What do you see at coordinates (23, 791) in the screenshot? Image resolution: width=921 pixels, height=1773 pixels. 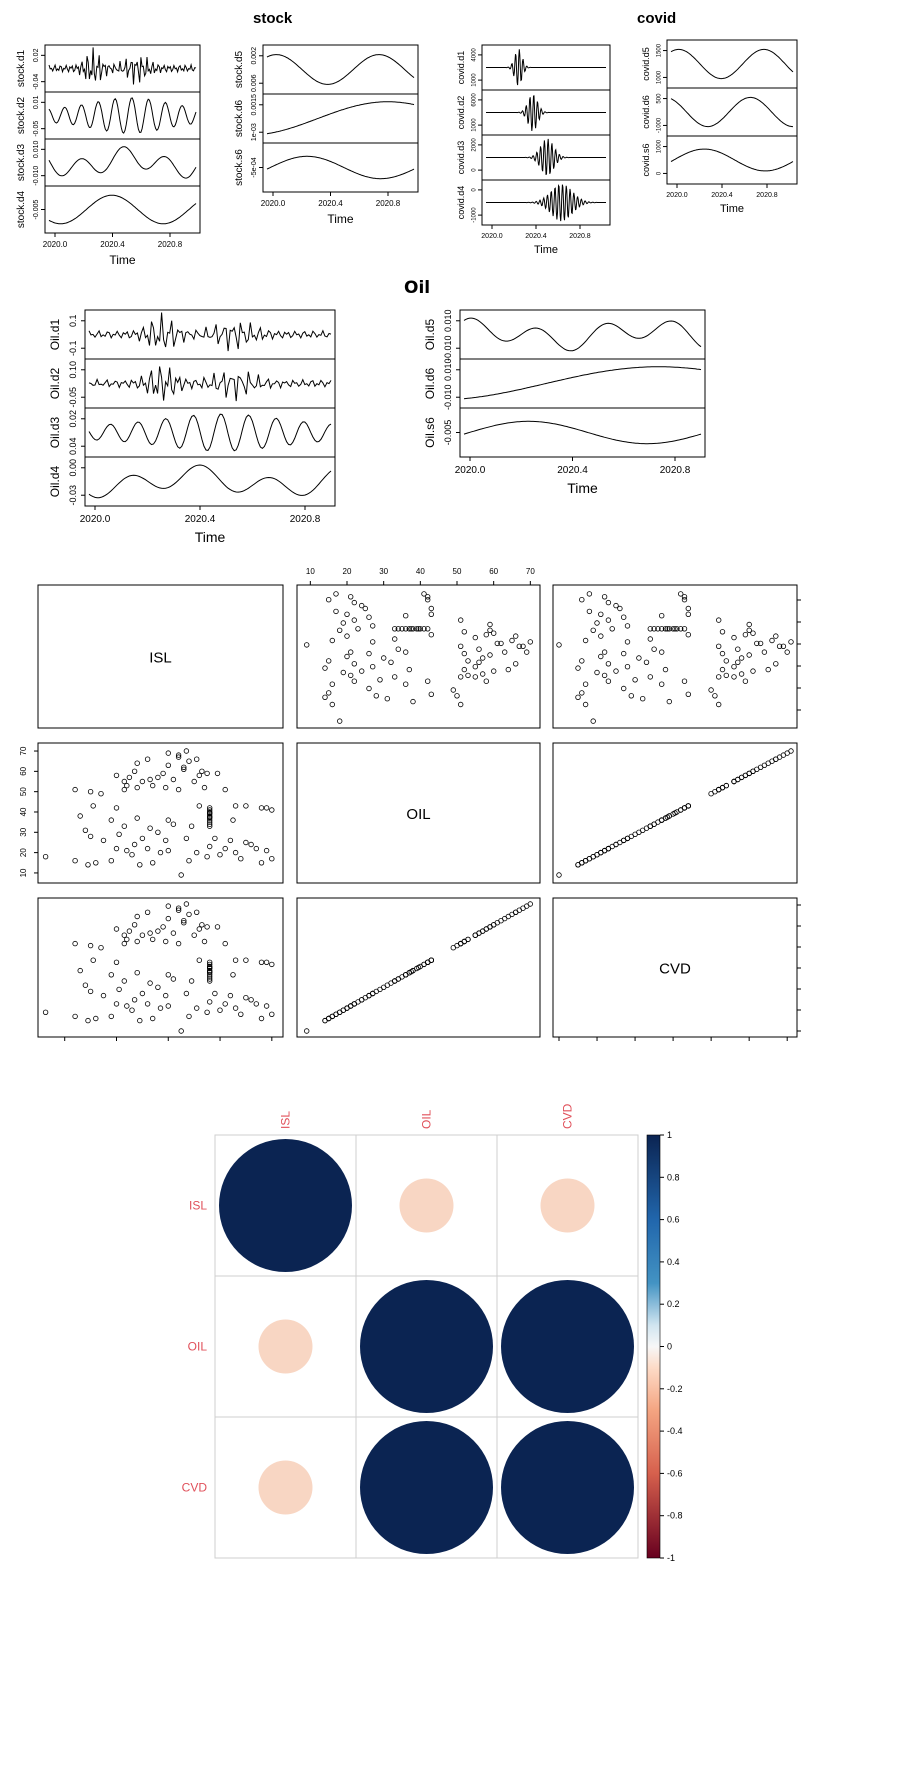 I see `y-tick-label: 50` at bounding box center [23, 791].